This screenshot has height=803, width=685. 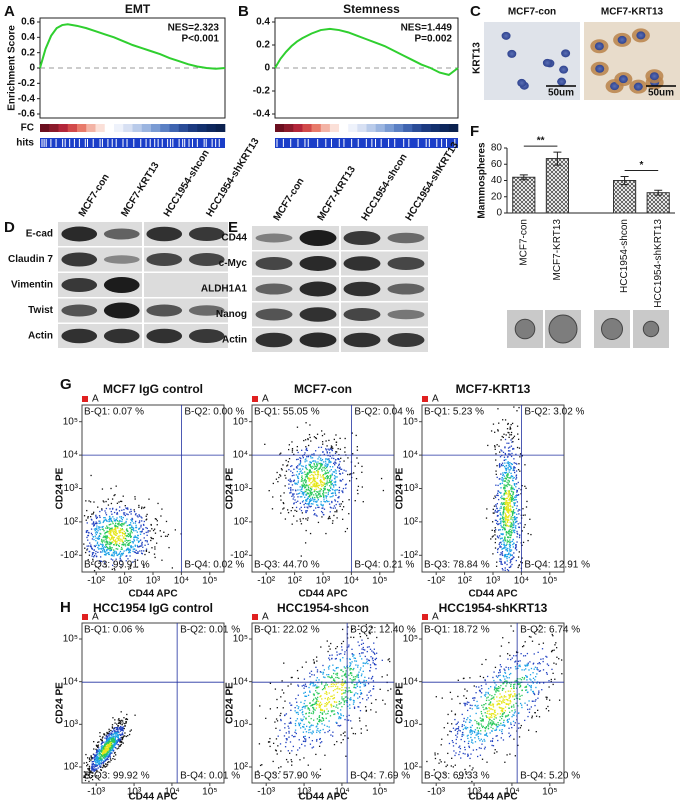 I want to click on plot-frame, so click(x=153, y=703).